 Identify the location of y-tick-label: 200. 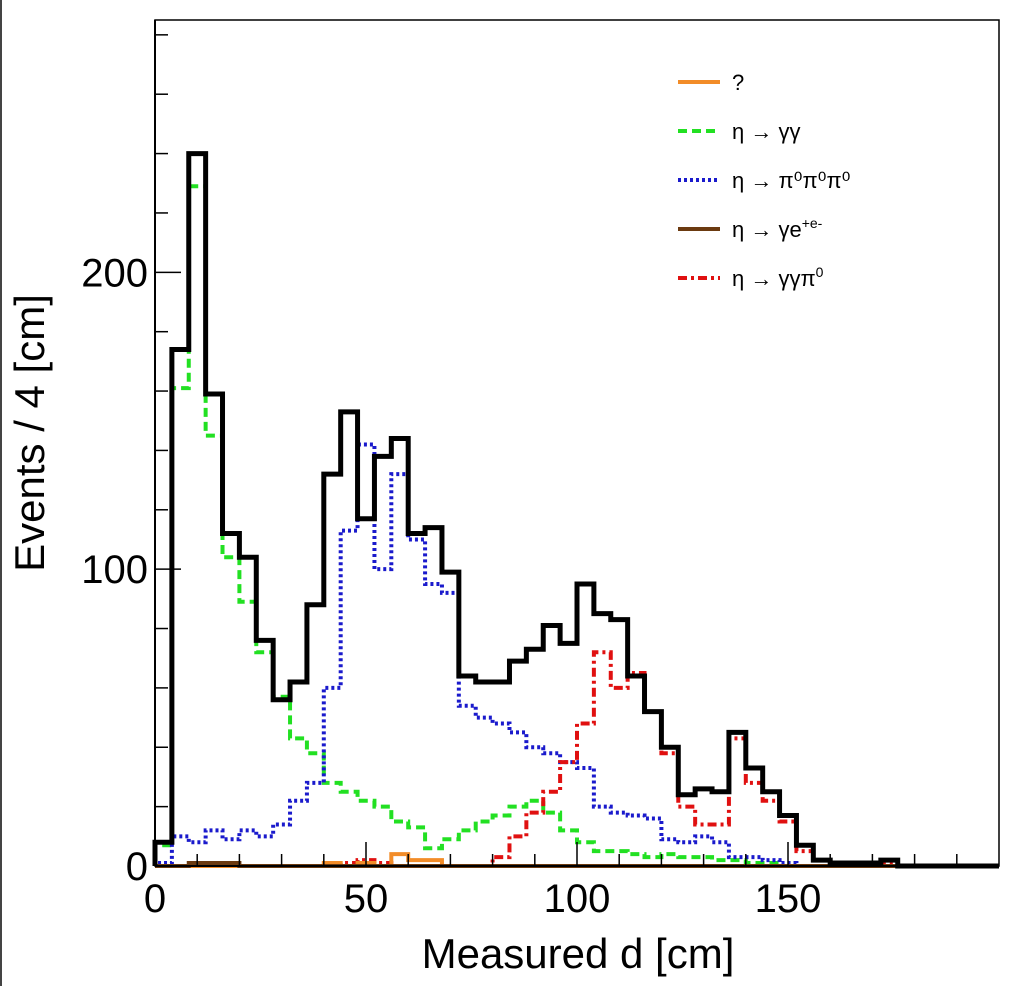
(114, 273).